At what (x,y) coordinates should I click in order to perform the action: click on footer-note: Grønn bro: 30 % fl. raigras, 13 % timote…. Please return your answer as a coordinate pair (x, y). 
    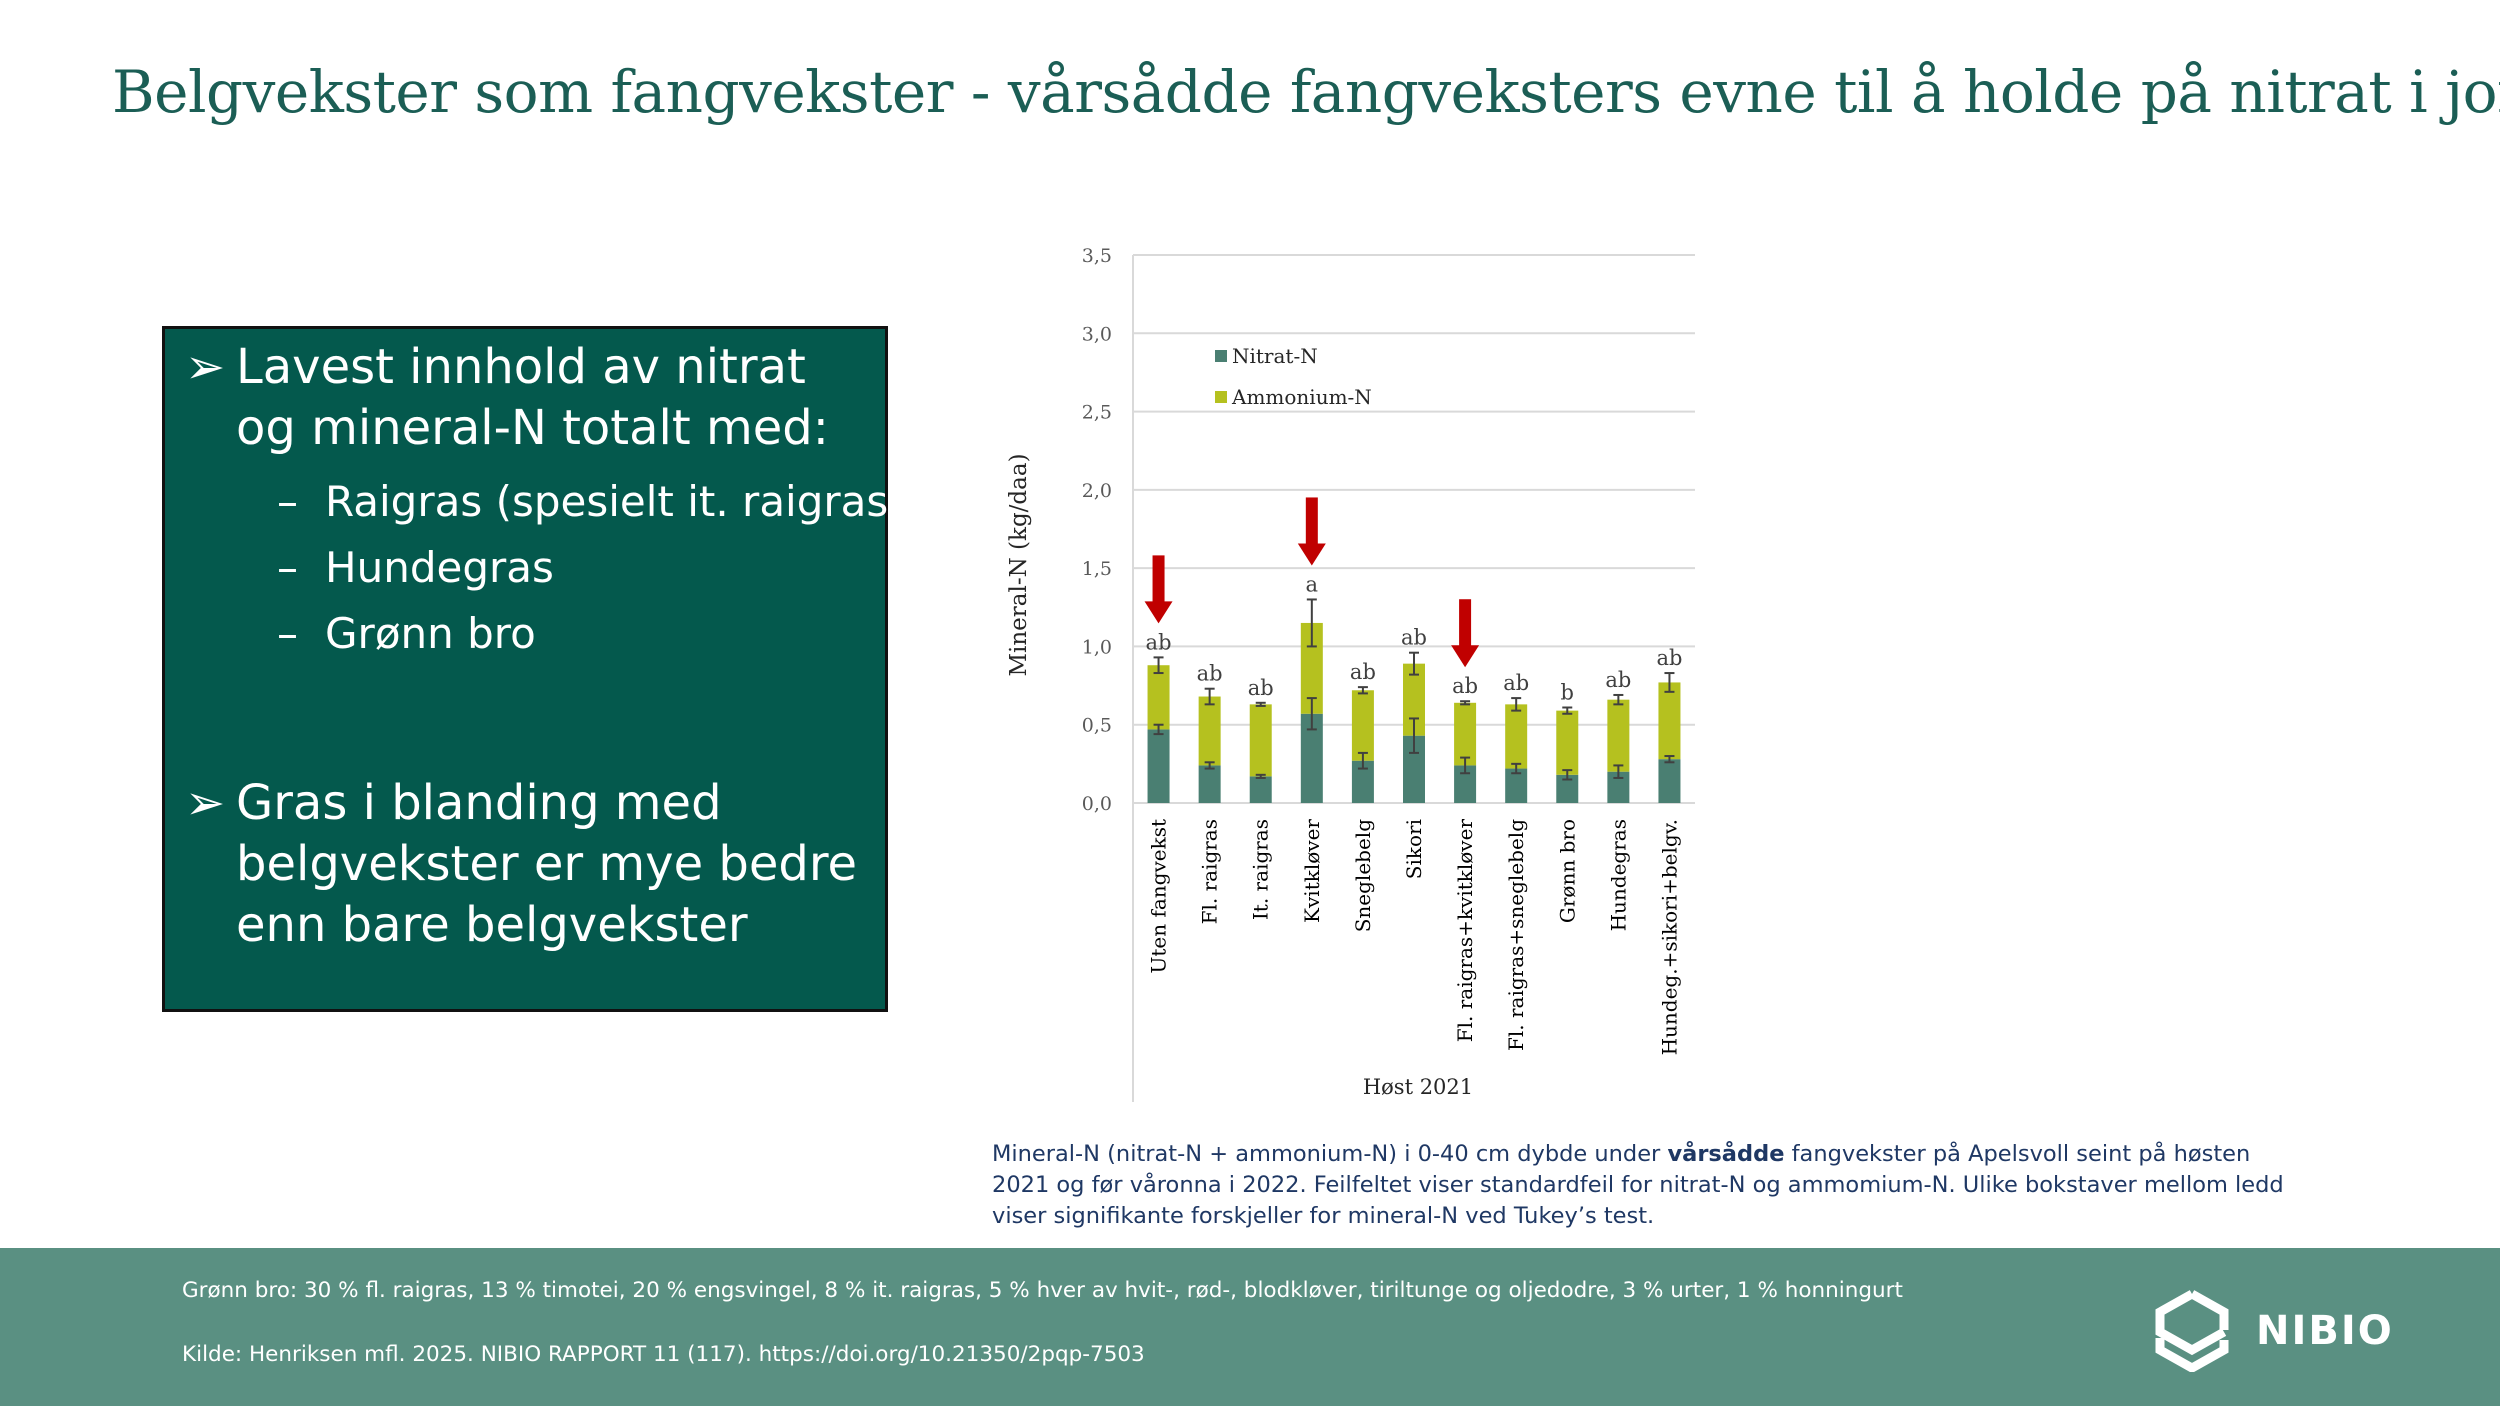
    Looking at the image, I should click on (1042, 1290).